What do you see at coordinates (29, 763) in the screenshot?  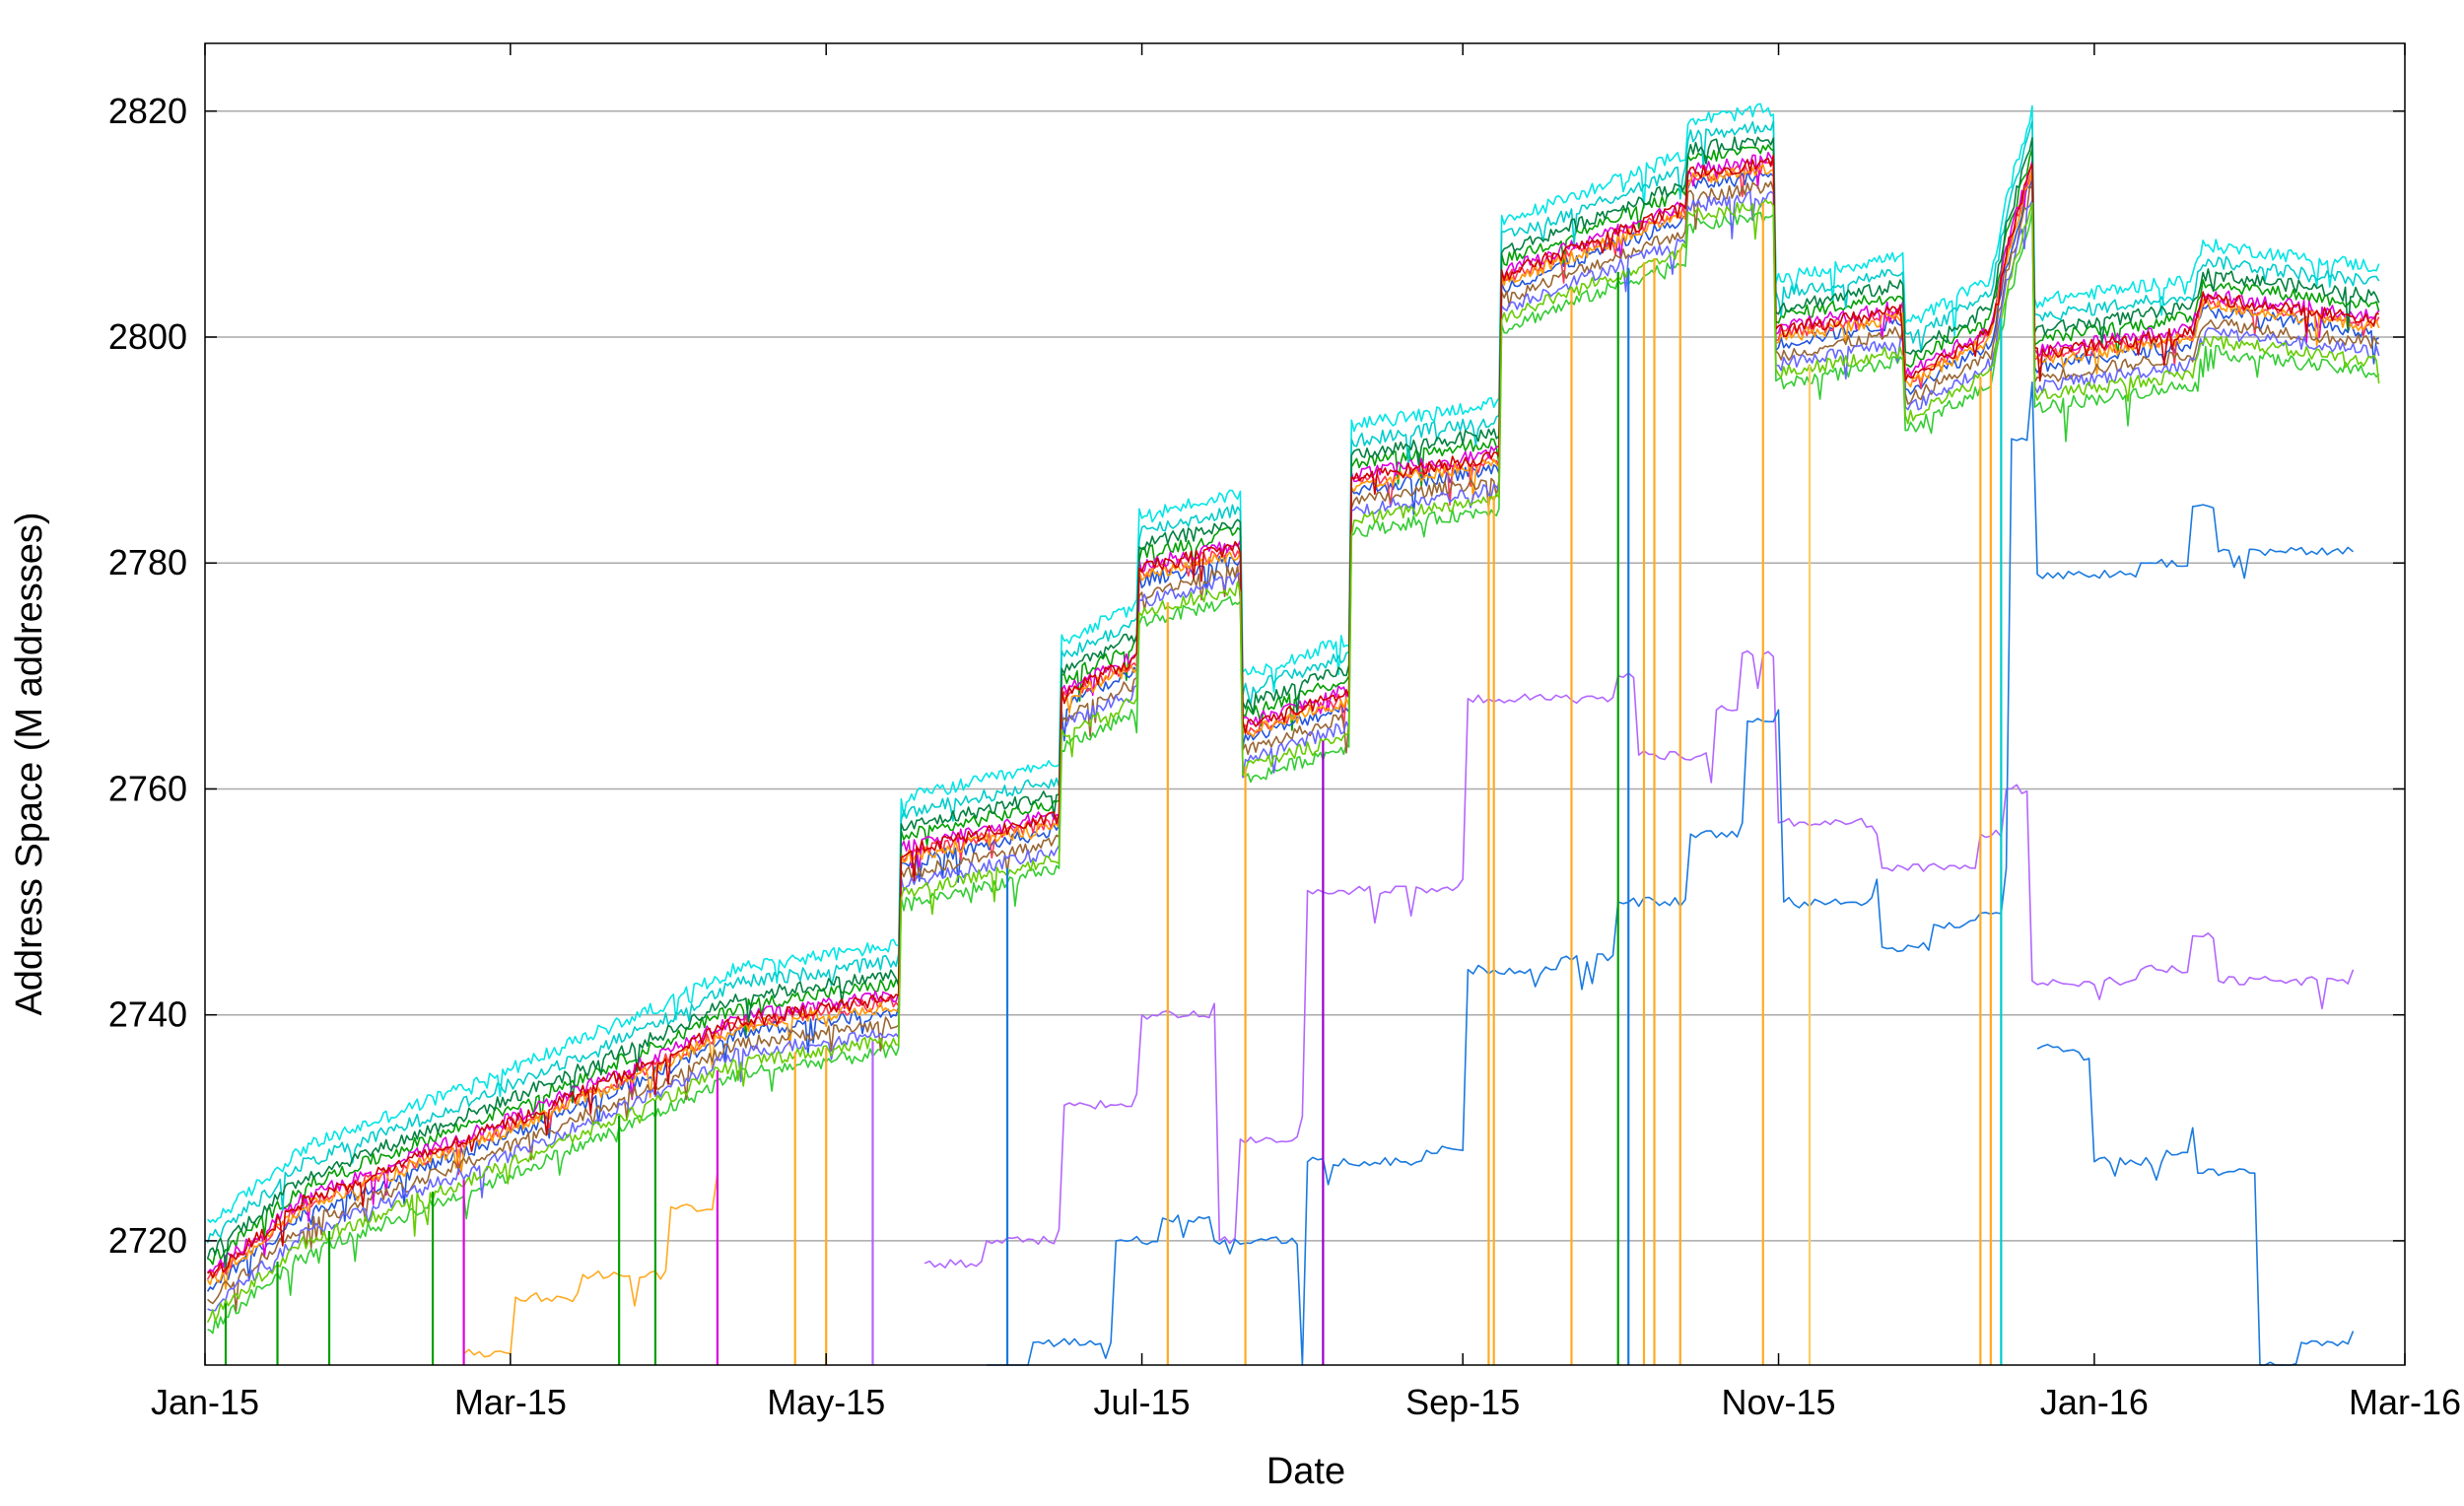 I see `y-axis-label: Address Space (M addresses)` at bounding box center [29, 763].